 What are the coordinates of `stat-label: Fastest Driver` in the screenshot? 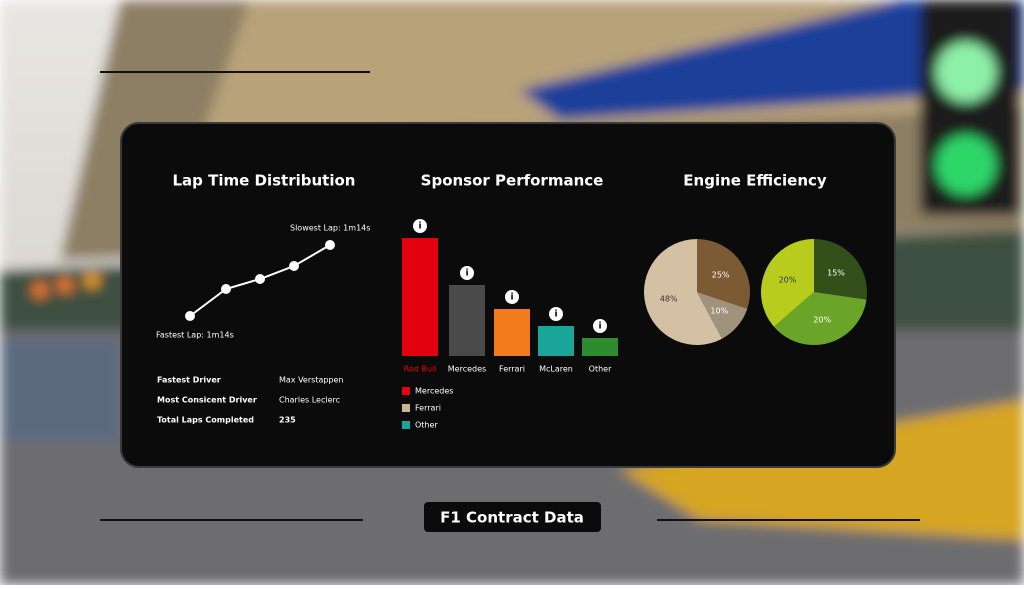 It's located at (189, 380).